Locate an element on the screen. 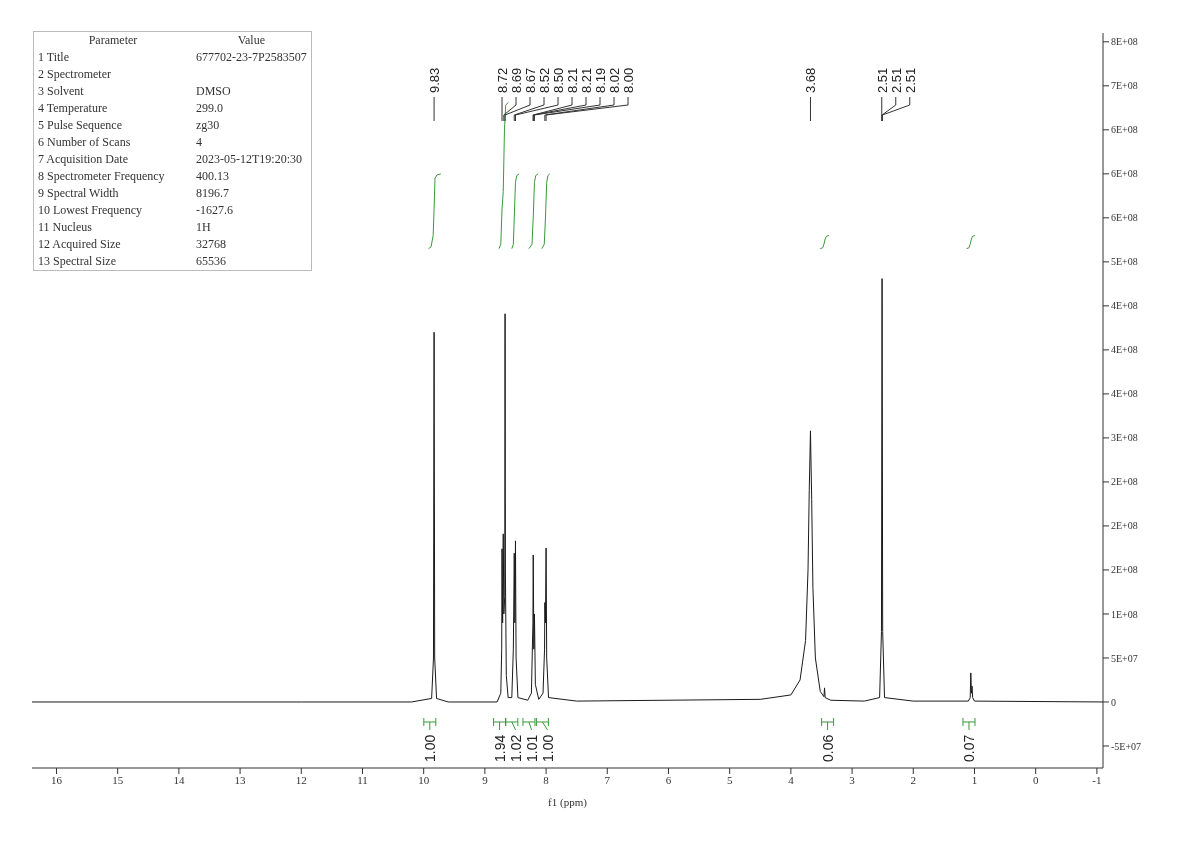  y-tick-label: 0 is located at coordinates (1113, 702).